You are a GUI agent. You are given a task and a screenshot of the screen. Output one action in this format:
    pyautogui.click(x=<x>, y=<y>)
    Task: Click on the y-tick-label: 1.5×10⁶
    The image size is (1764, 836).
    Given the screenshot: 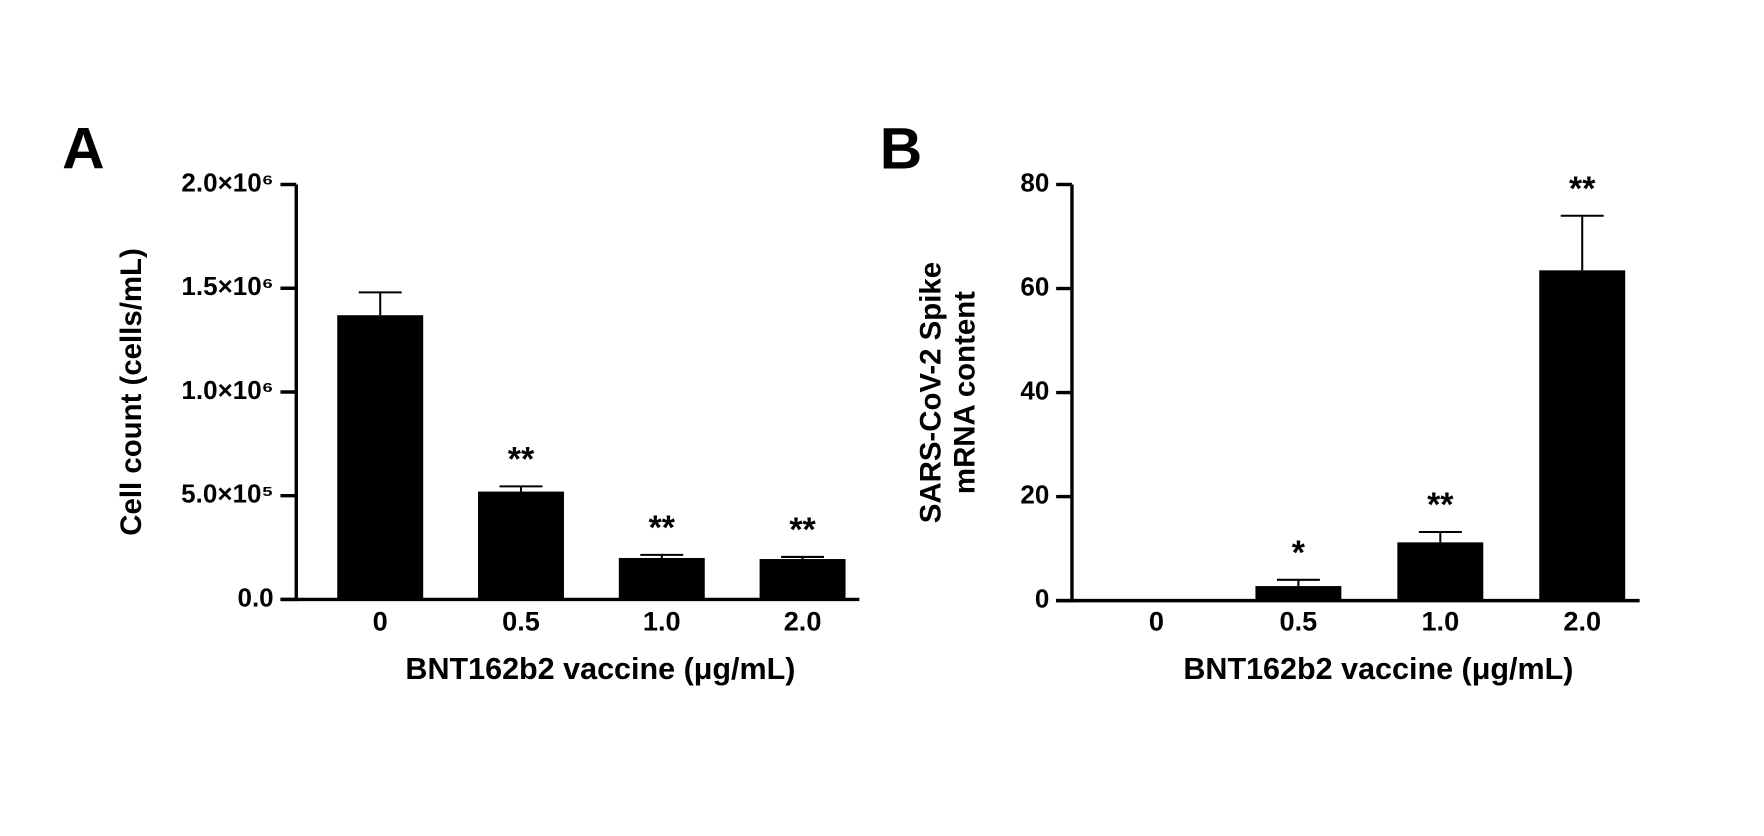 What is the action you would take?
    pyautogui.click(x=227, y=286)
    